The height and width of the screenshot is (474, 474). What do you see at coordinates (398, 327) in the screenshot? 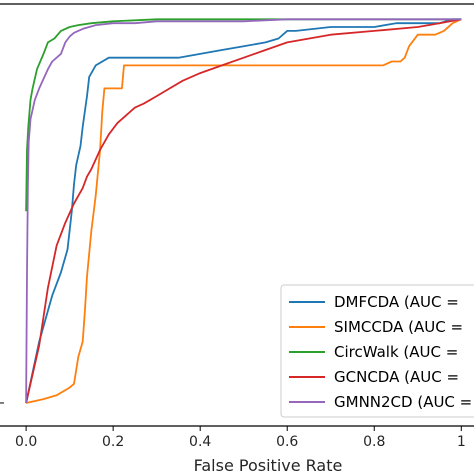
I see `legend-label-2: SIMCCDA (AUC =` at bounding box center [398, 327].